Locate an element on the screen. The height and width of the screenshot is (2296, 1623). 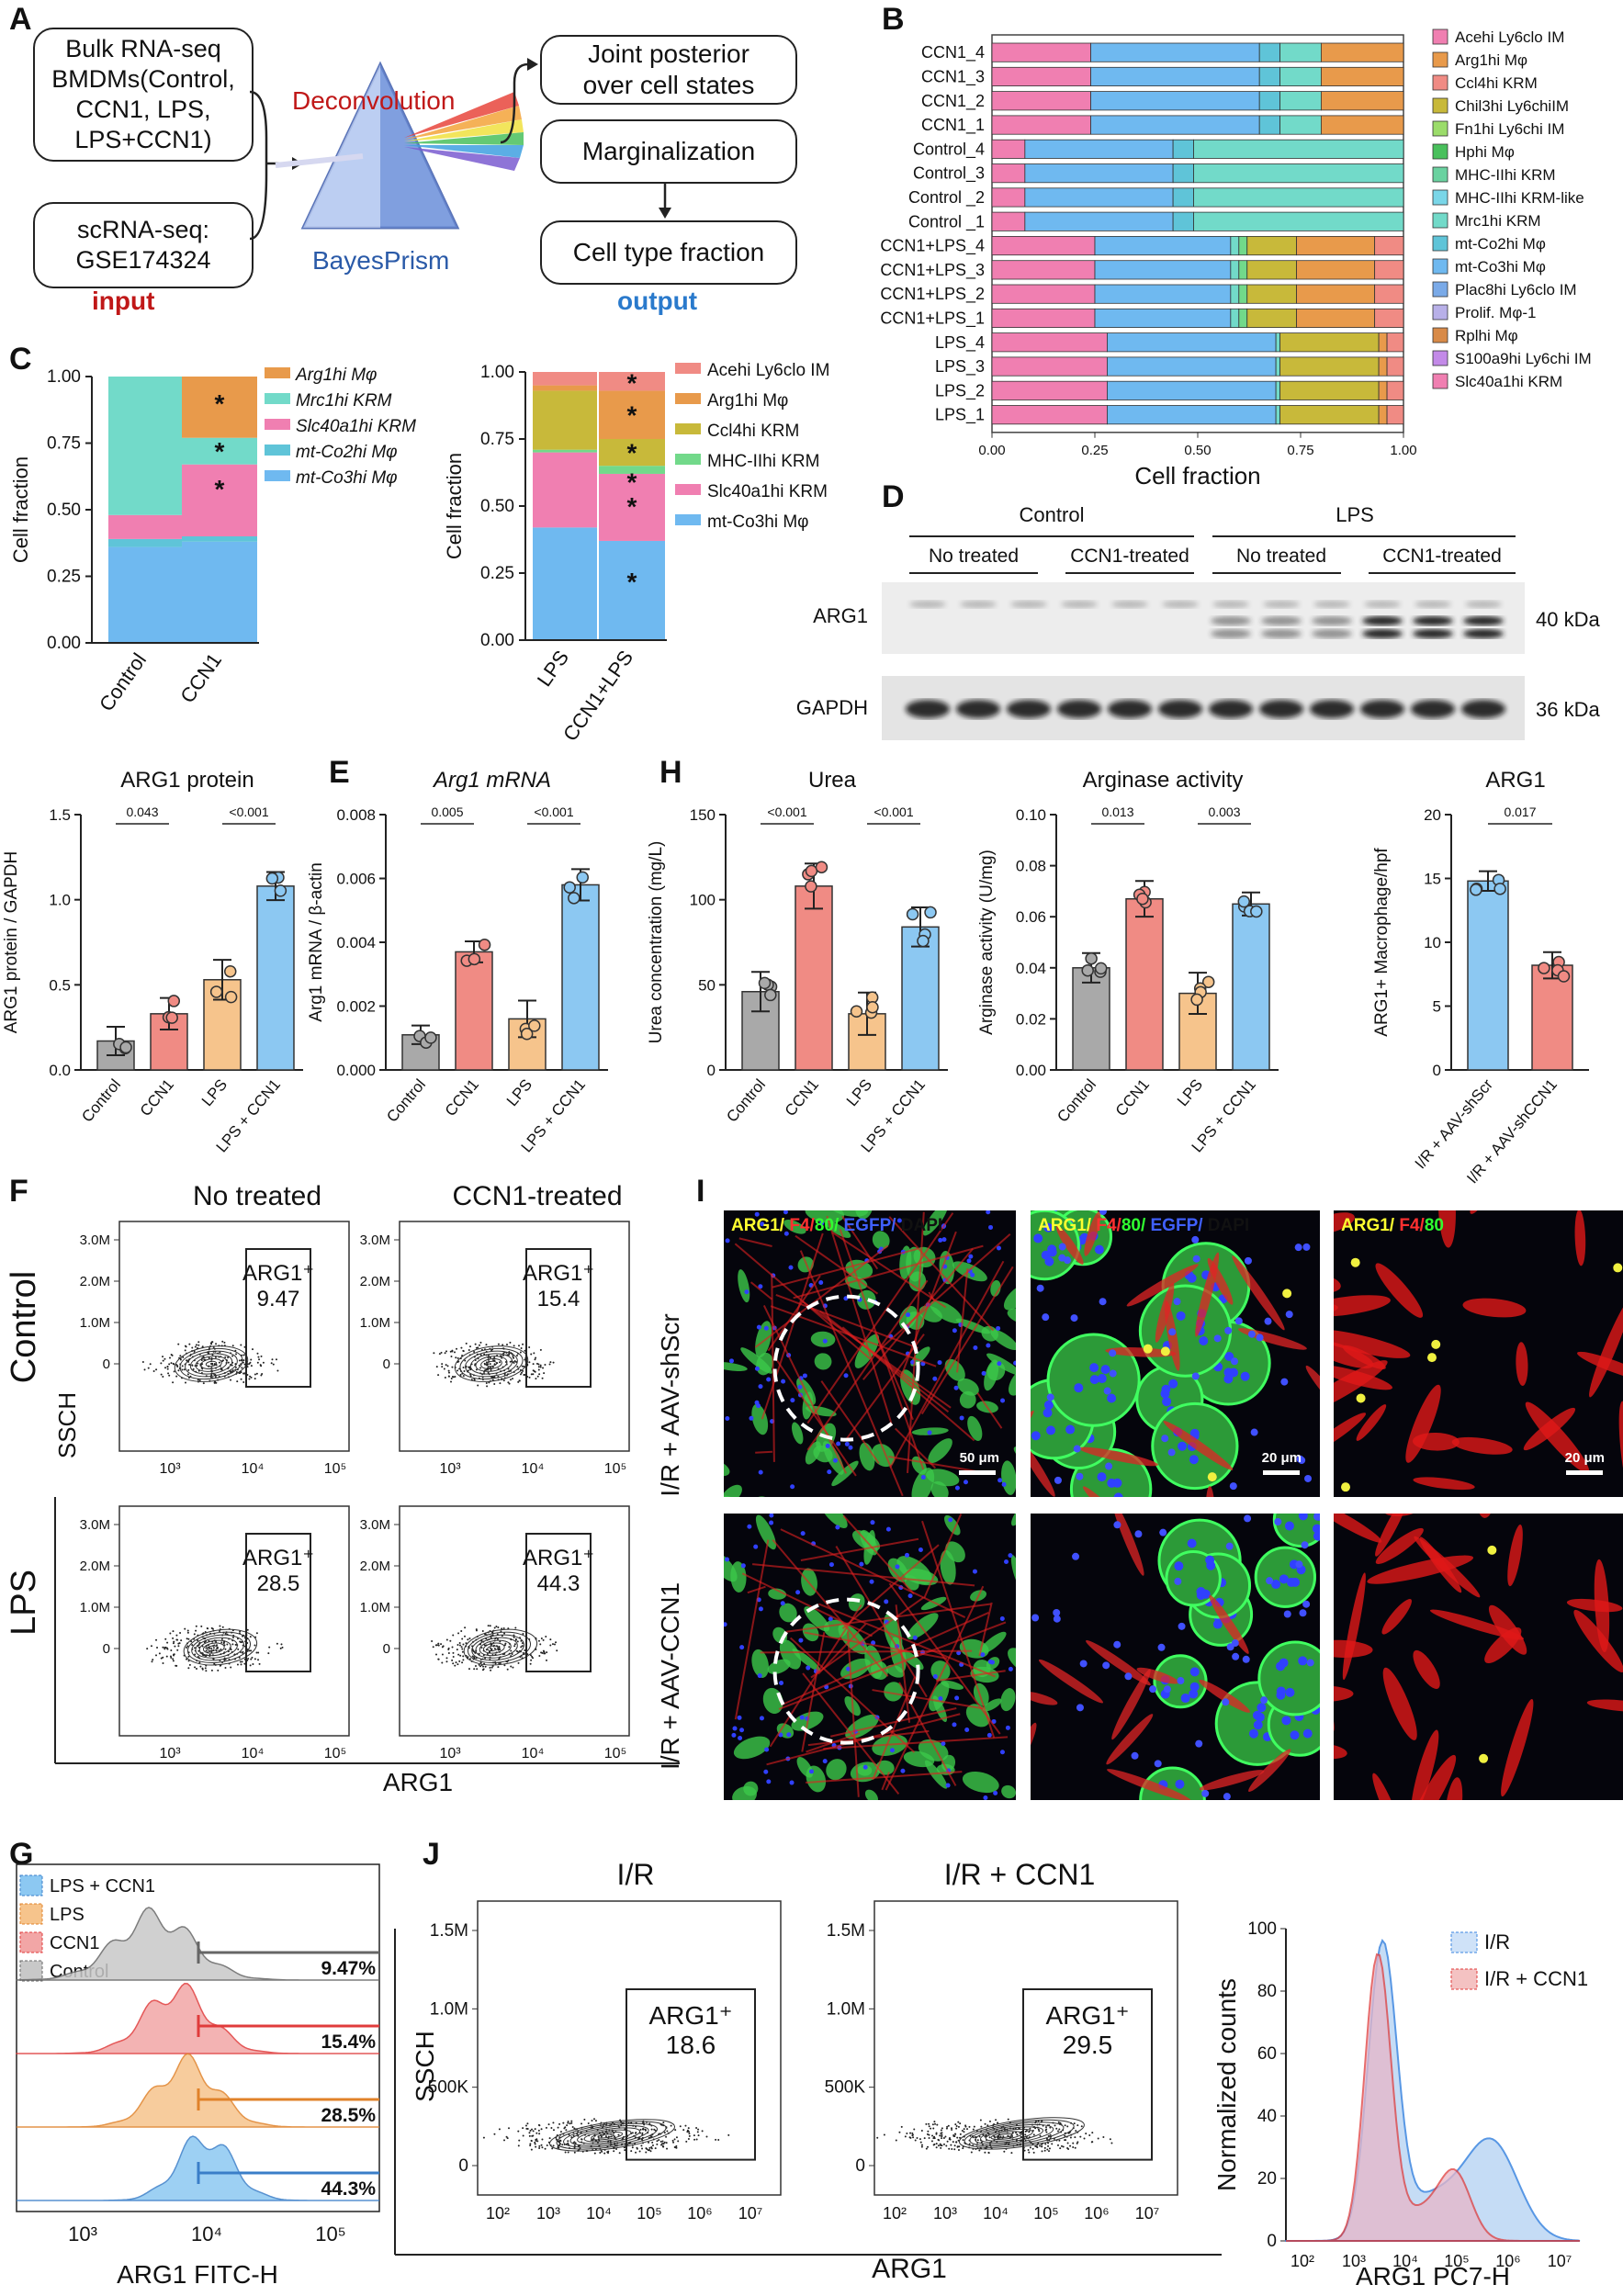
group-label-lps: LPS is located at coordinates (1355, 514).